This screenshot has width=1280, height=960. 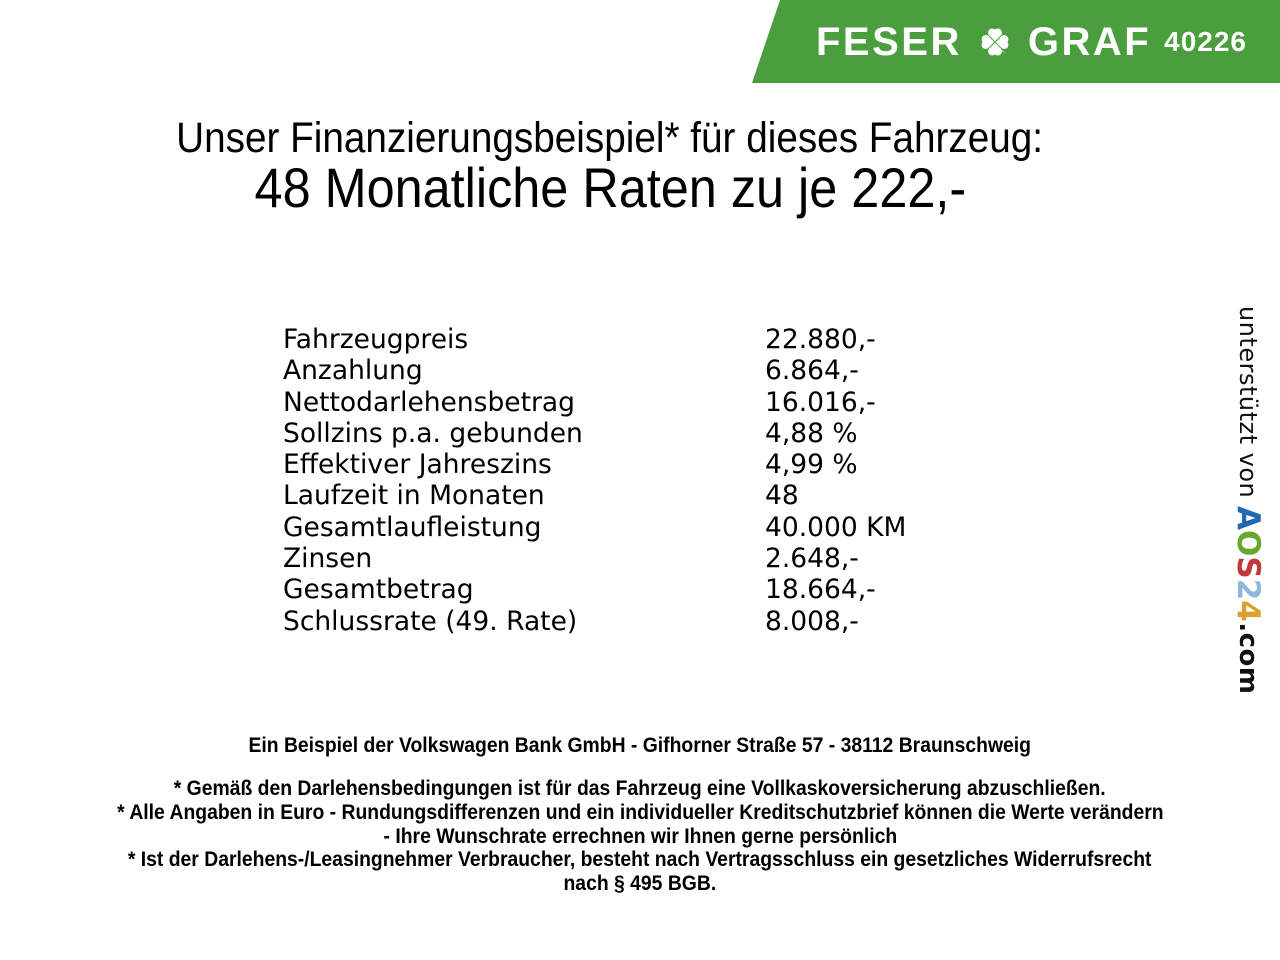 I want to click on finance-subtitle-text: 48 Monatliche Raten zu je 222,-, so click(x=610, y=187).